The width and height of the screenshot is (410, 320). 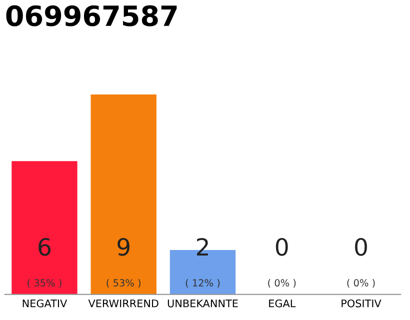 I want to click on data-label: 6 ( 35% ), so click(x=45, y=263).